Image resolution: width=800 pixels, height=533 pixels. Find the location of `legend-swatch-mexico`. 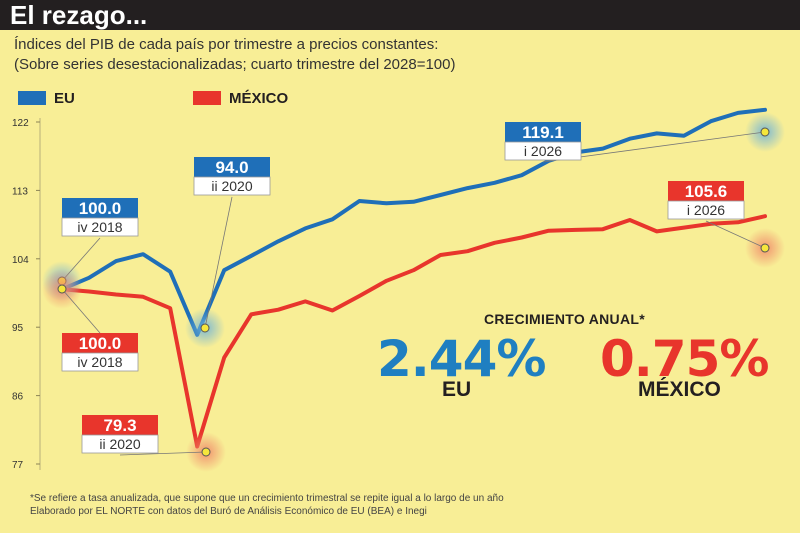

legend-swatch-mexico is located at coordinates (207, 98).